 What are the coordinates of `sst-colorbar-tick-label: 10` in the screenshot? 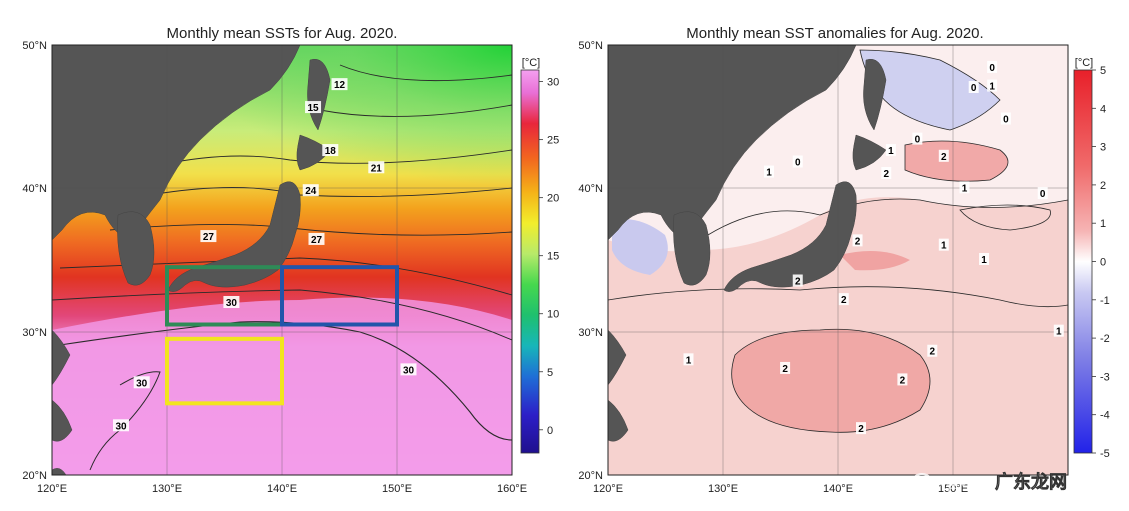 It's located at (553, 315).